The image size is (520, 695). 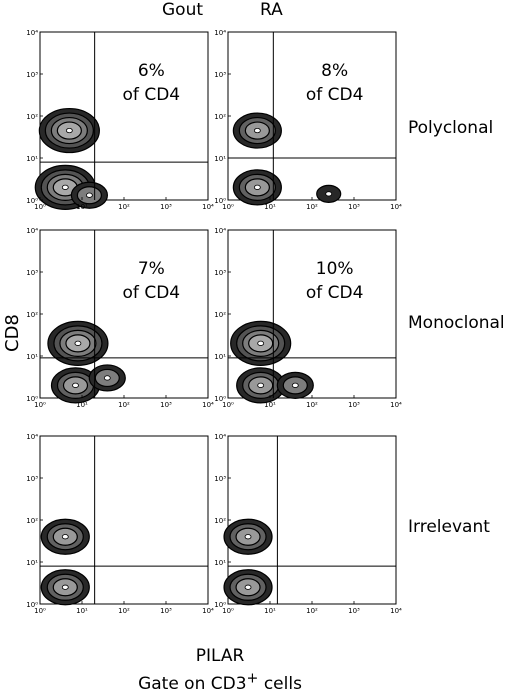 I want to click on row-label-polyclonal: Polyclonal, so click(x=451, y=128).